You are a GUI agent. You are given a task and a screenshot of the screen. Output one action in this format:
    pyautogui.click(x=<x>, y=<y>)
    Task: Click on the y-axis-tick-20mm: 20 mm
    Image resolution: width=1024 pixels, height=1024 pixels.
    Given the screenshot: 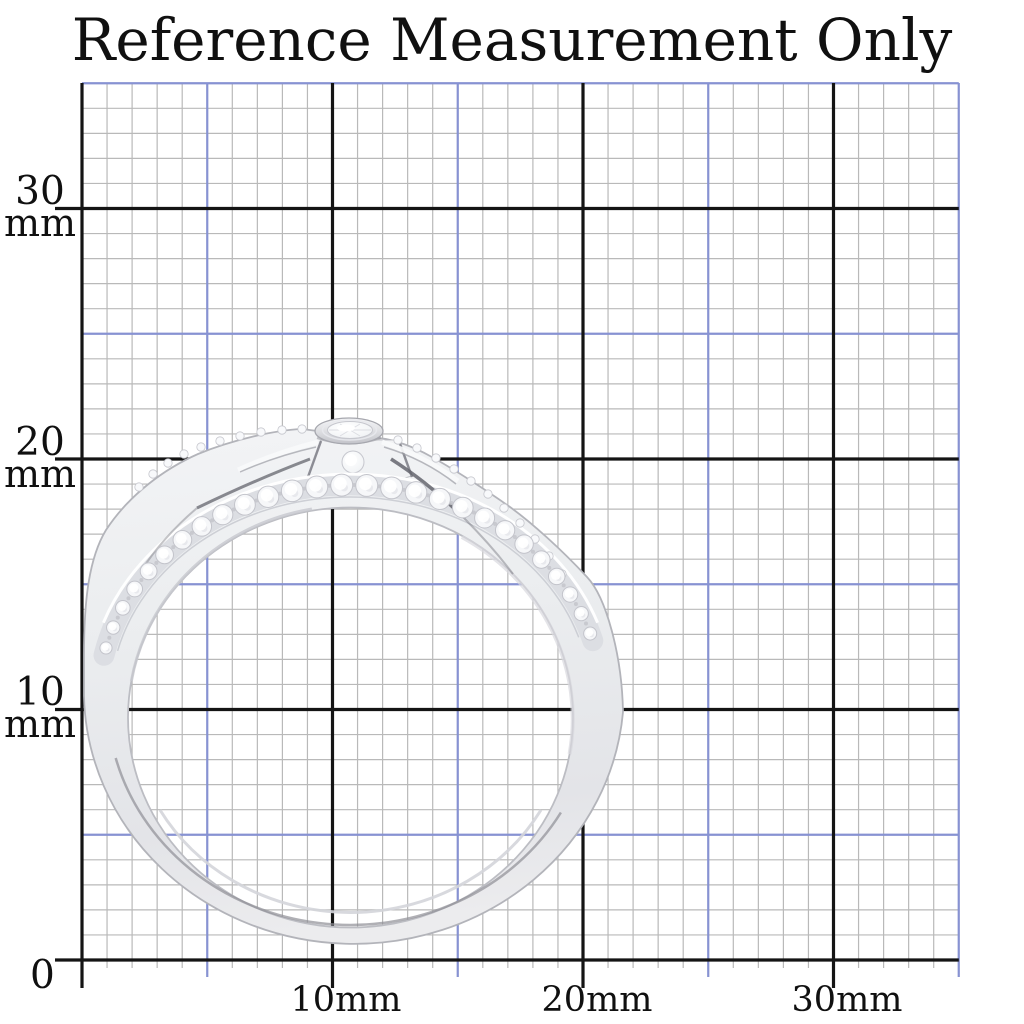 What is the action you would take?
    pyautogui.click(x=40, y=458)
    